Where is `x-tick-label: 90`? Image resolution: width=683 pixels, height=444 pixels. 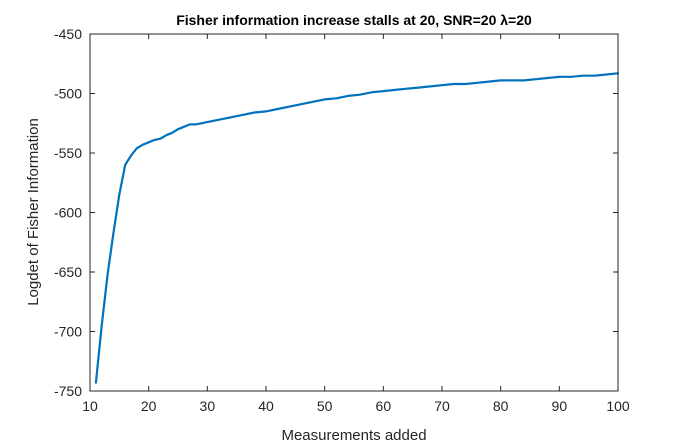
x-tick-label: 90 is located at coordinates (560, 406).